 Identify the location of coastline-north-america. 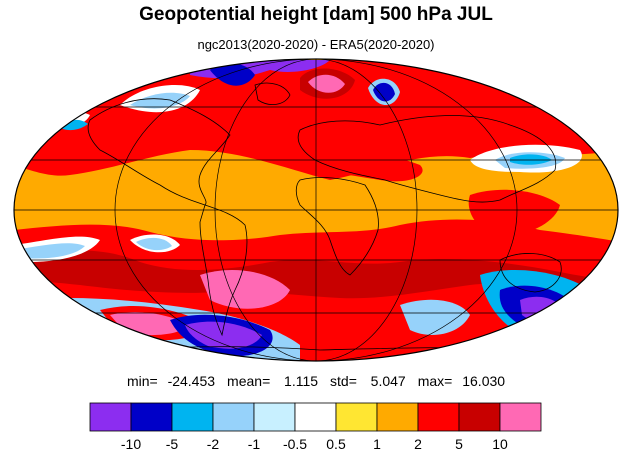
(159, 152).